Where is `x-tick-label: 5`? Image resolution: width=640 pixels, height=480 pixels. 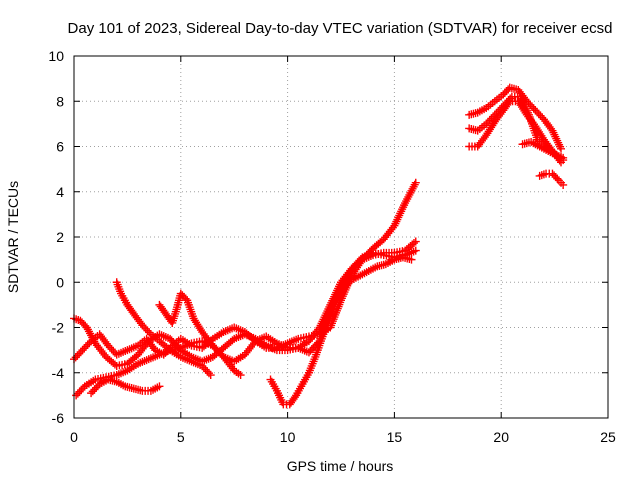
x-tick-label: 5 is located at coordinates (181, 437).